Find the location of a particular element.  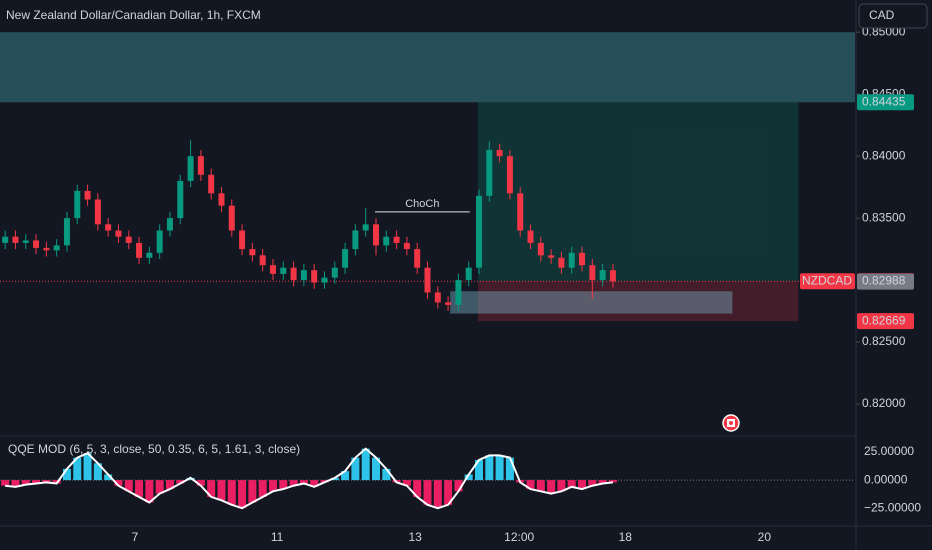

demand-box is located at coordinates (591, 302).